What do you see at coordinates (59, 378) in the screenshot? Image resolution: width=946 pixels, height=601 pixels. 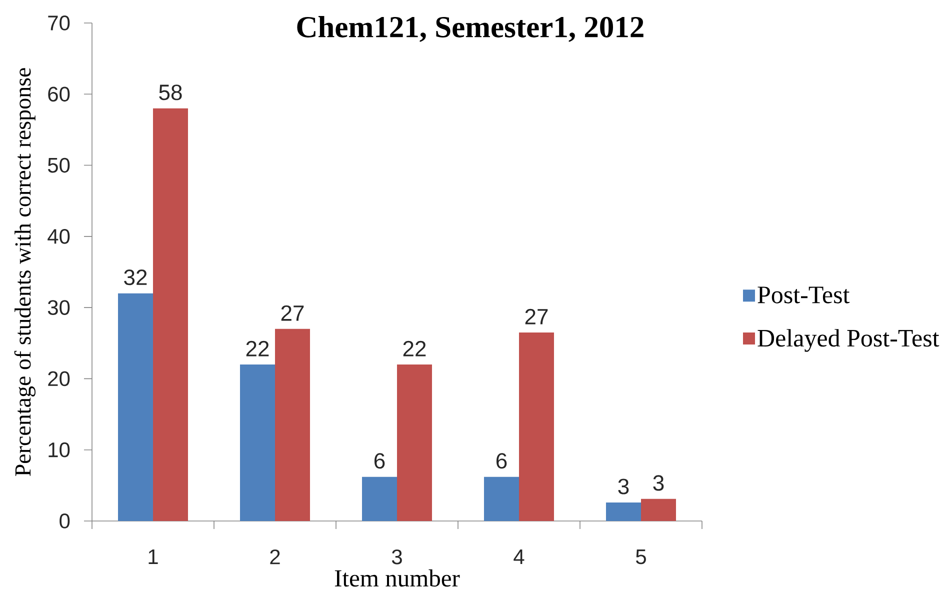 I see `y-tick-label: 20` at bounding box center [59, 378].